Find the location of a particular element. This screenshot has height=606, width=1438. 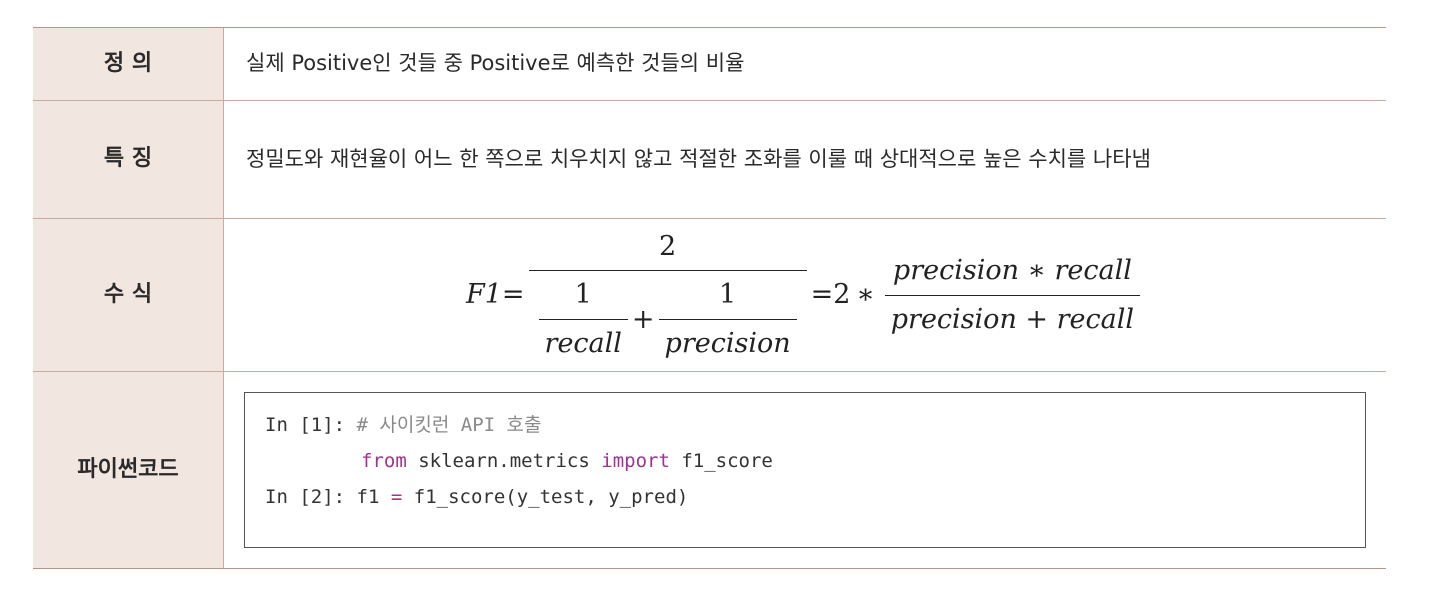

code-module: sklearn.metrics is located at coordinates (504, 461).